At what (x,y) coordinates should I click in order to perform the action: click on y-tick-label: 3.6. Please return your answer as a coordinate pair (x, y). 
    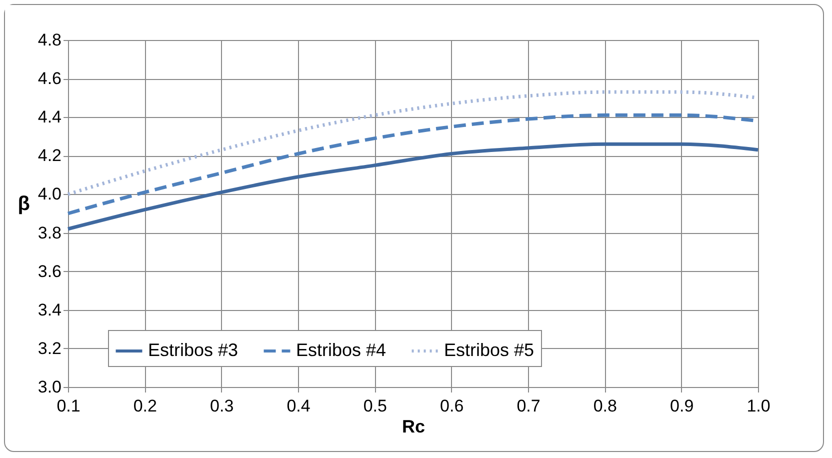
    Looking at the image, I should click on (50, 271).